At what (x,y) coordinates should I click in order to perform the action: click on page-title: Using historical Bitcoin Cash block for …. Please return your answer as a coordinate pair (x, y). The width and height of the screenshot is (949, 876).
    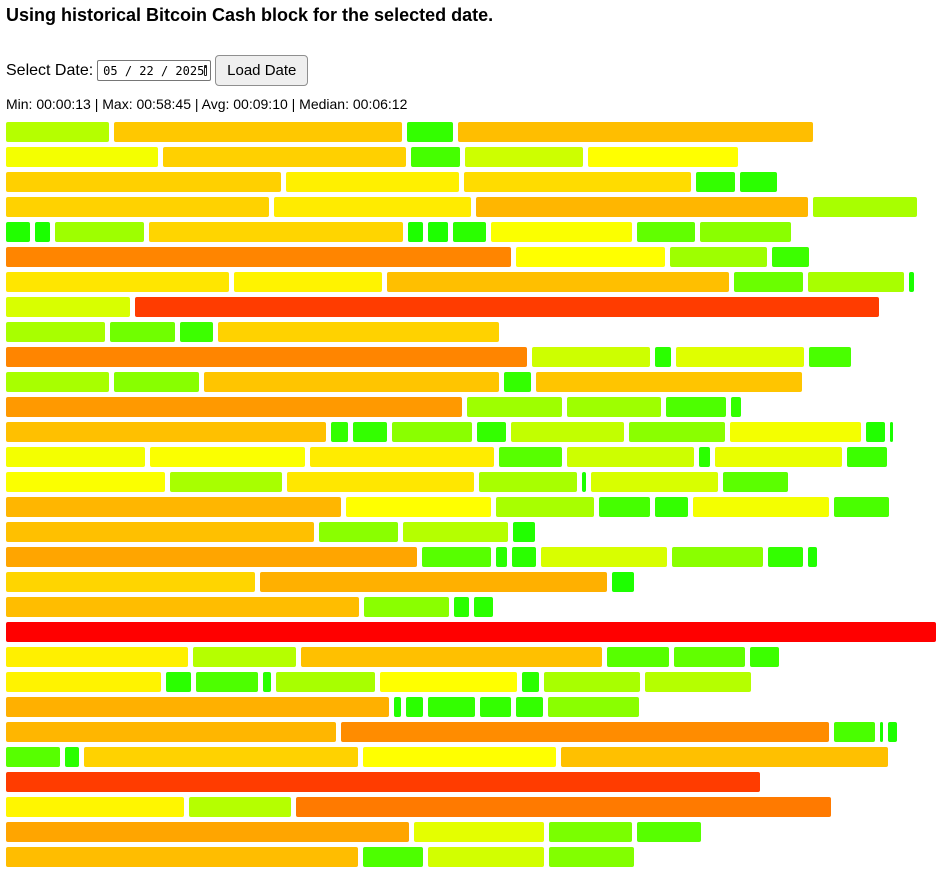
    Looking at the image, I should click on (250, 15).